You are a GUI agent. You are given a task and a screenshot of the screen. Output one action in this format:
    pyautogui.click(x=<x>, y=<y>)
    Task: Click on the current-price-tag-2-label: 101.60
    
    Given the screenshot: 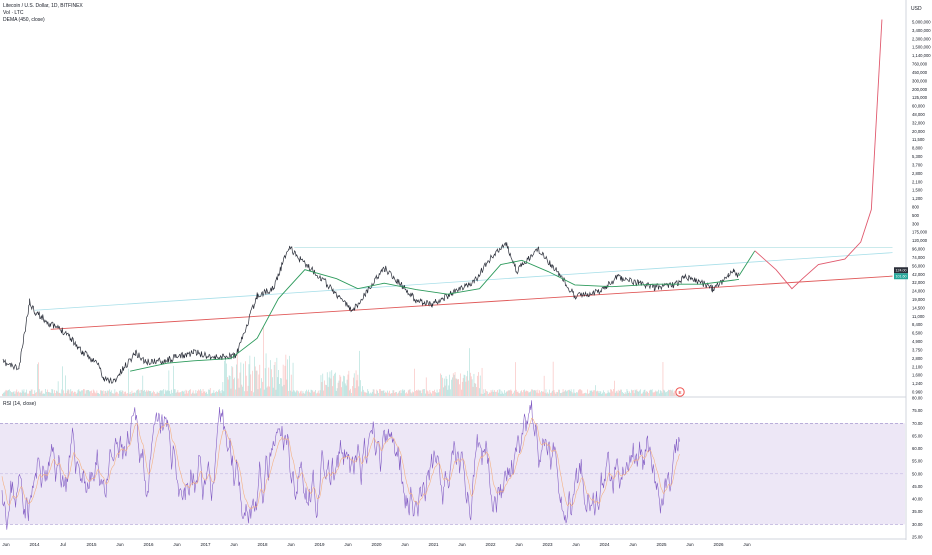 What is the action you would take?
    pyautogui.click(x=901, y=277)
    